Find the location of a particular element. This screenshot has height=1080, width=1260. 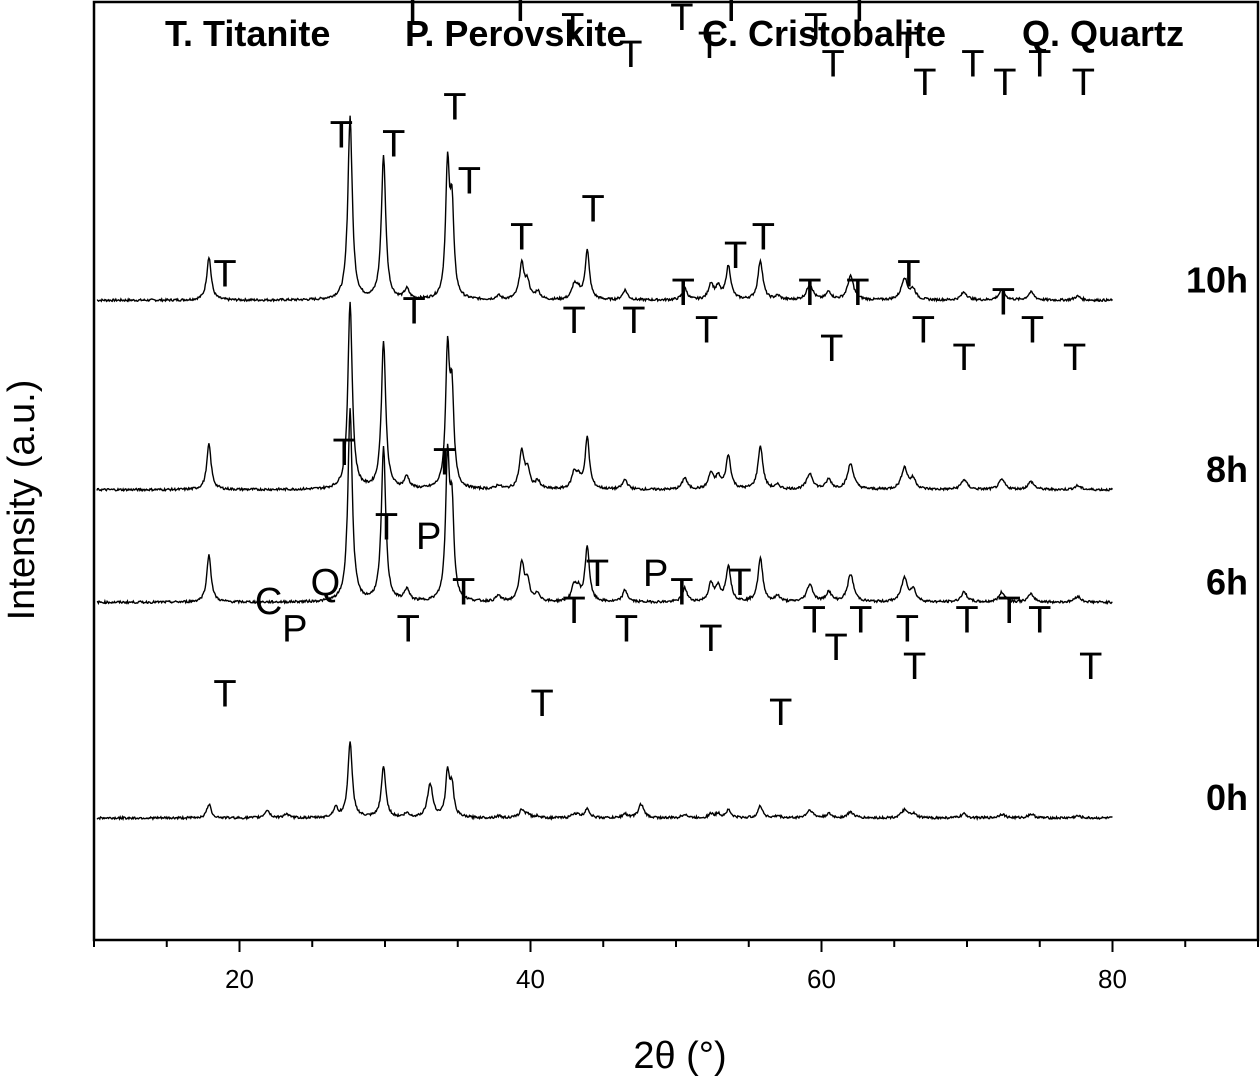

trace-10h is located at coordinates (605, 209).